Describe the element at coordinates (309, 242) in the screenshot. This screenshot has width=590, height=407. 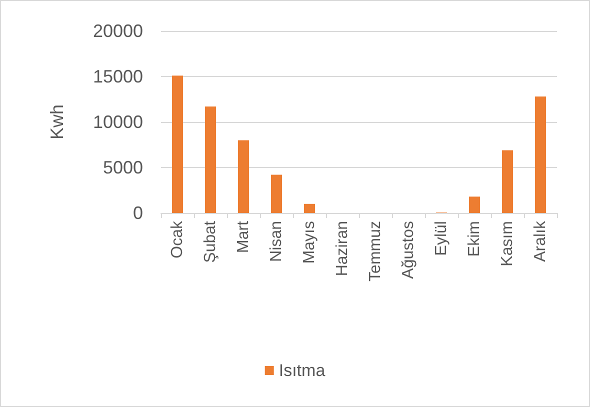
I see `x-tick-label: Mayıs` at that location.